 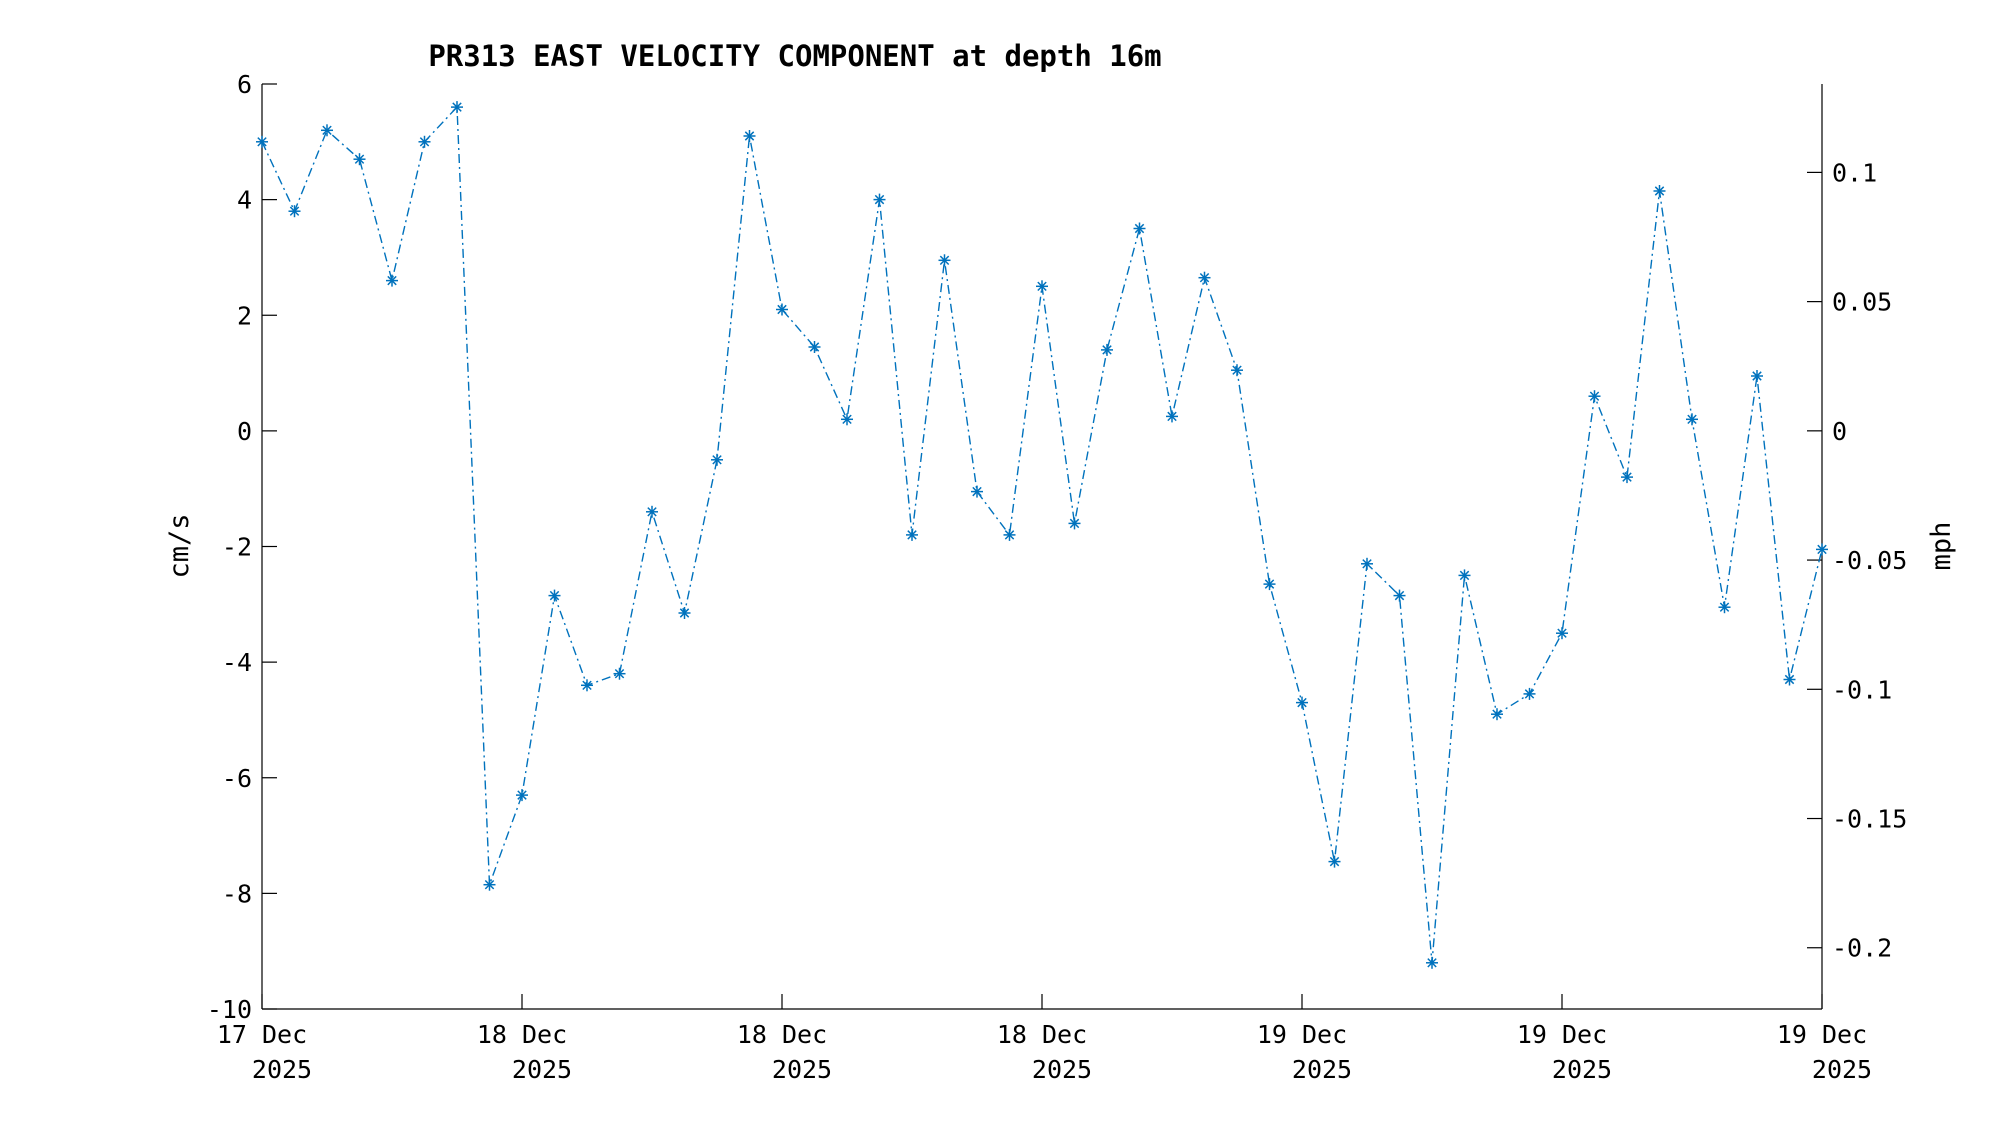 What do you see at coordinates (1839, 431) in the screenshot?
I see `y2-tick-label: 0` at bounding box center [1839, 431].